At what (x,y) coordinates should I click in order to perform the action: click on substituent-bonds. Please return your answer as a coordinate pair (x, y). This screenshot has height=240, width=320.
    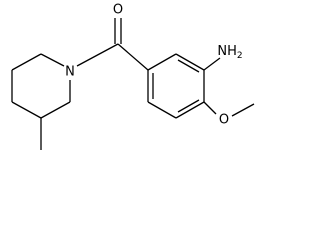
    Looking at the image, I should click on (229, 87).